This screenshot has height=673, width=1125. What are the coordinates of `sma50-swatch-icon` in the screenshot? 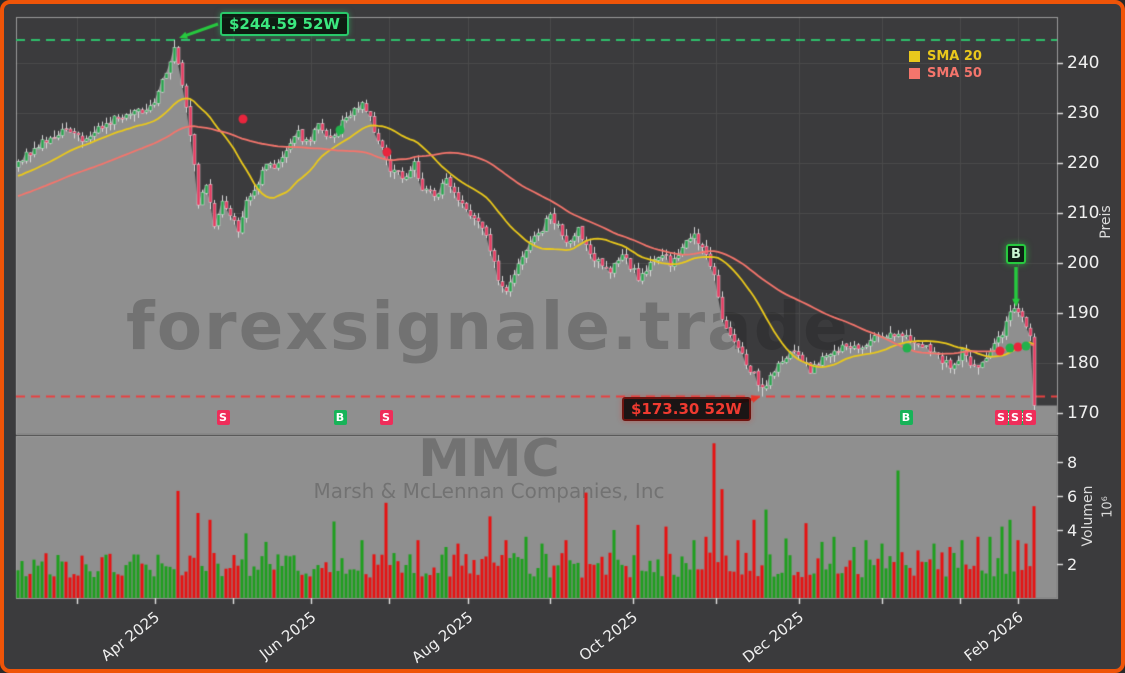 It's located at (914, 73).